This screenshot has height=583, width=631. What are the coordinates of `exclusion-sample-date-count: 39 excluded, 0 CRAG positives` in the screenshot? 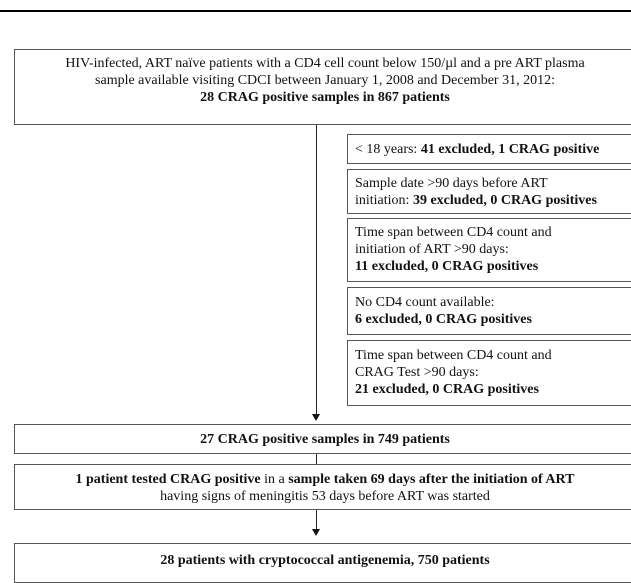 It's located at (504, 200).